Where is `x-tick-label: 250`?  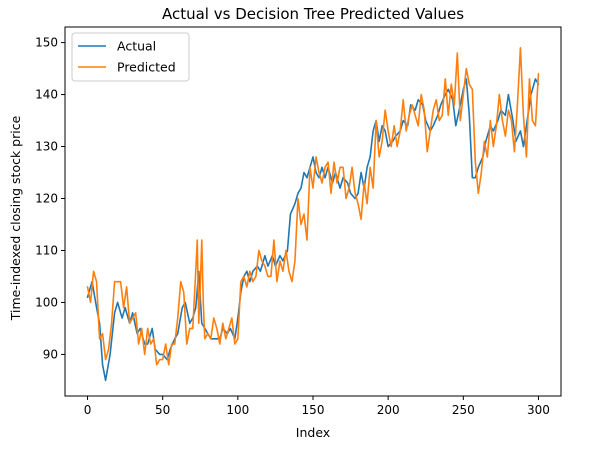
x-tick-label: 250 is located at coordinates (463, 410).